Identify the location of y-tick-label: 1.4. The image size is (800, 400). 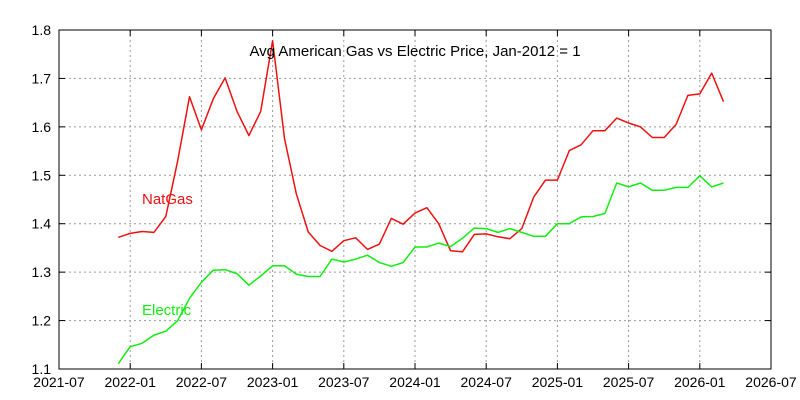
(42, 224).